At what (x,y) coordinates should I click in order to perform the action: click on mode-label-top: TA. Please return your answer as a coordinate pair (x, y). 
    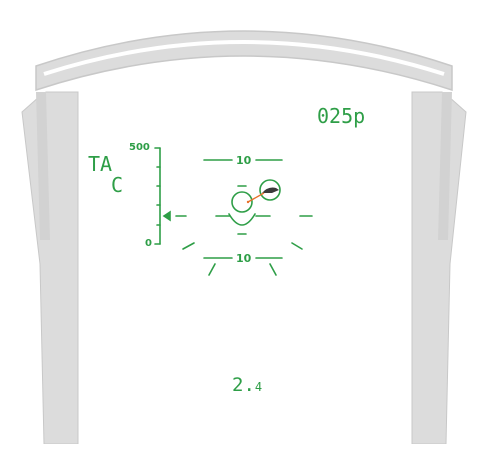
    Looking at the image, I should click on (100, 164).